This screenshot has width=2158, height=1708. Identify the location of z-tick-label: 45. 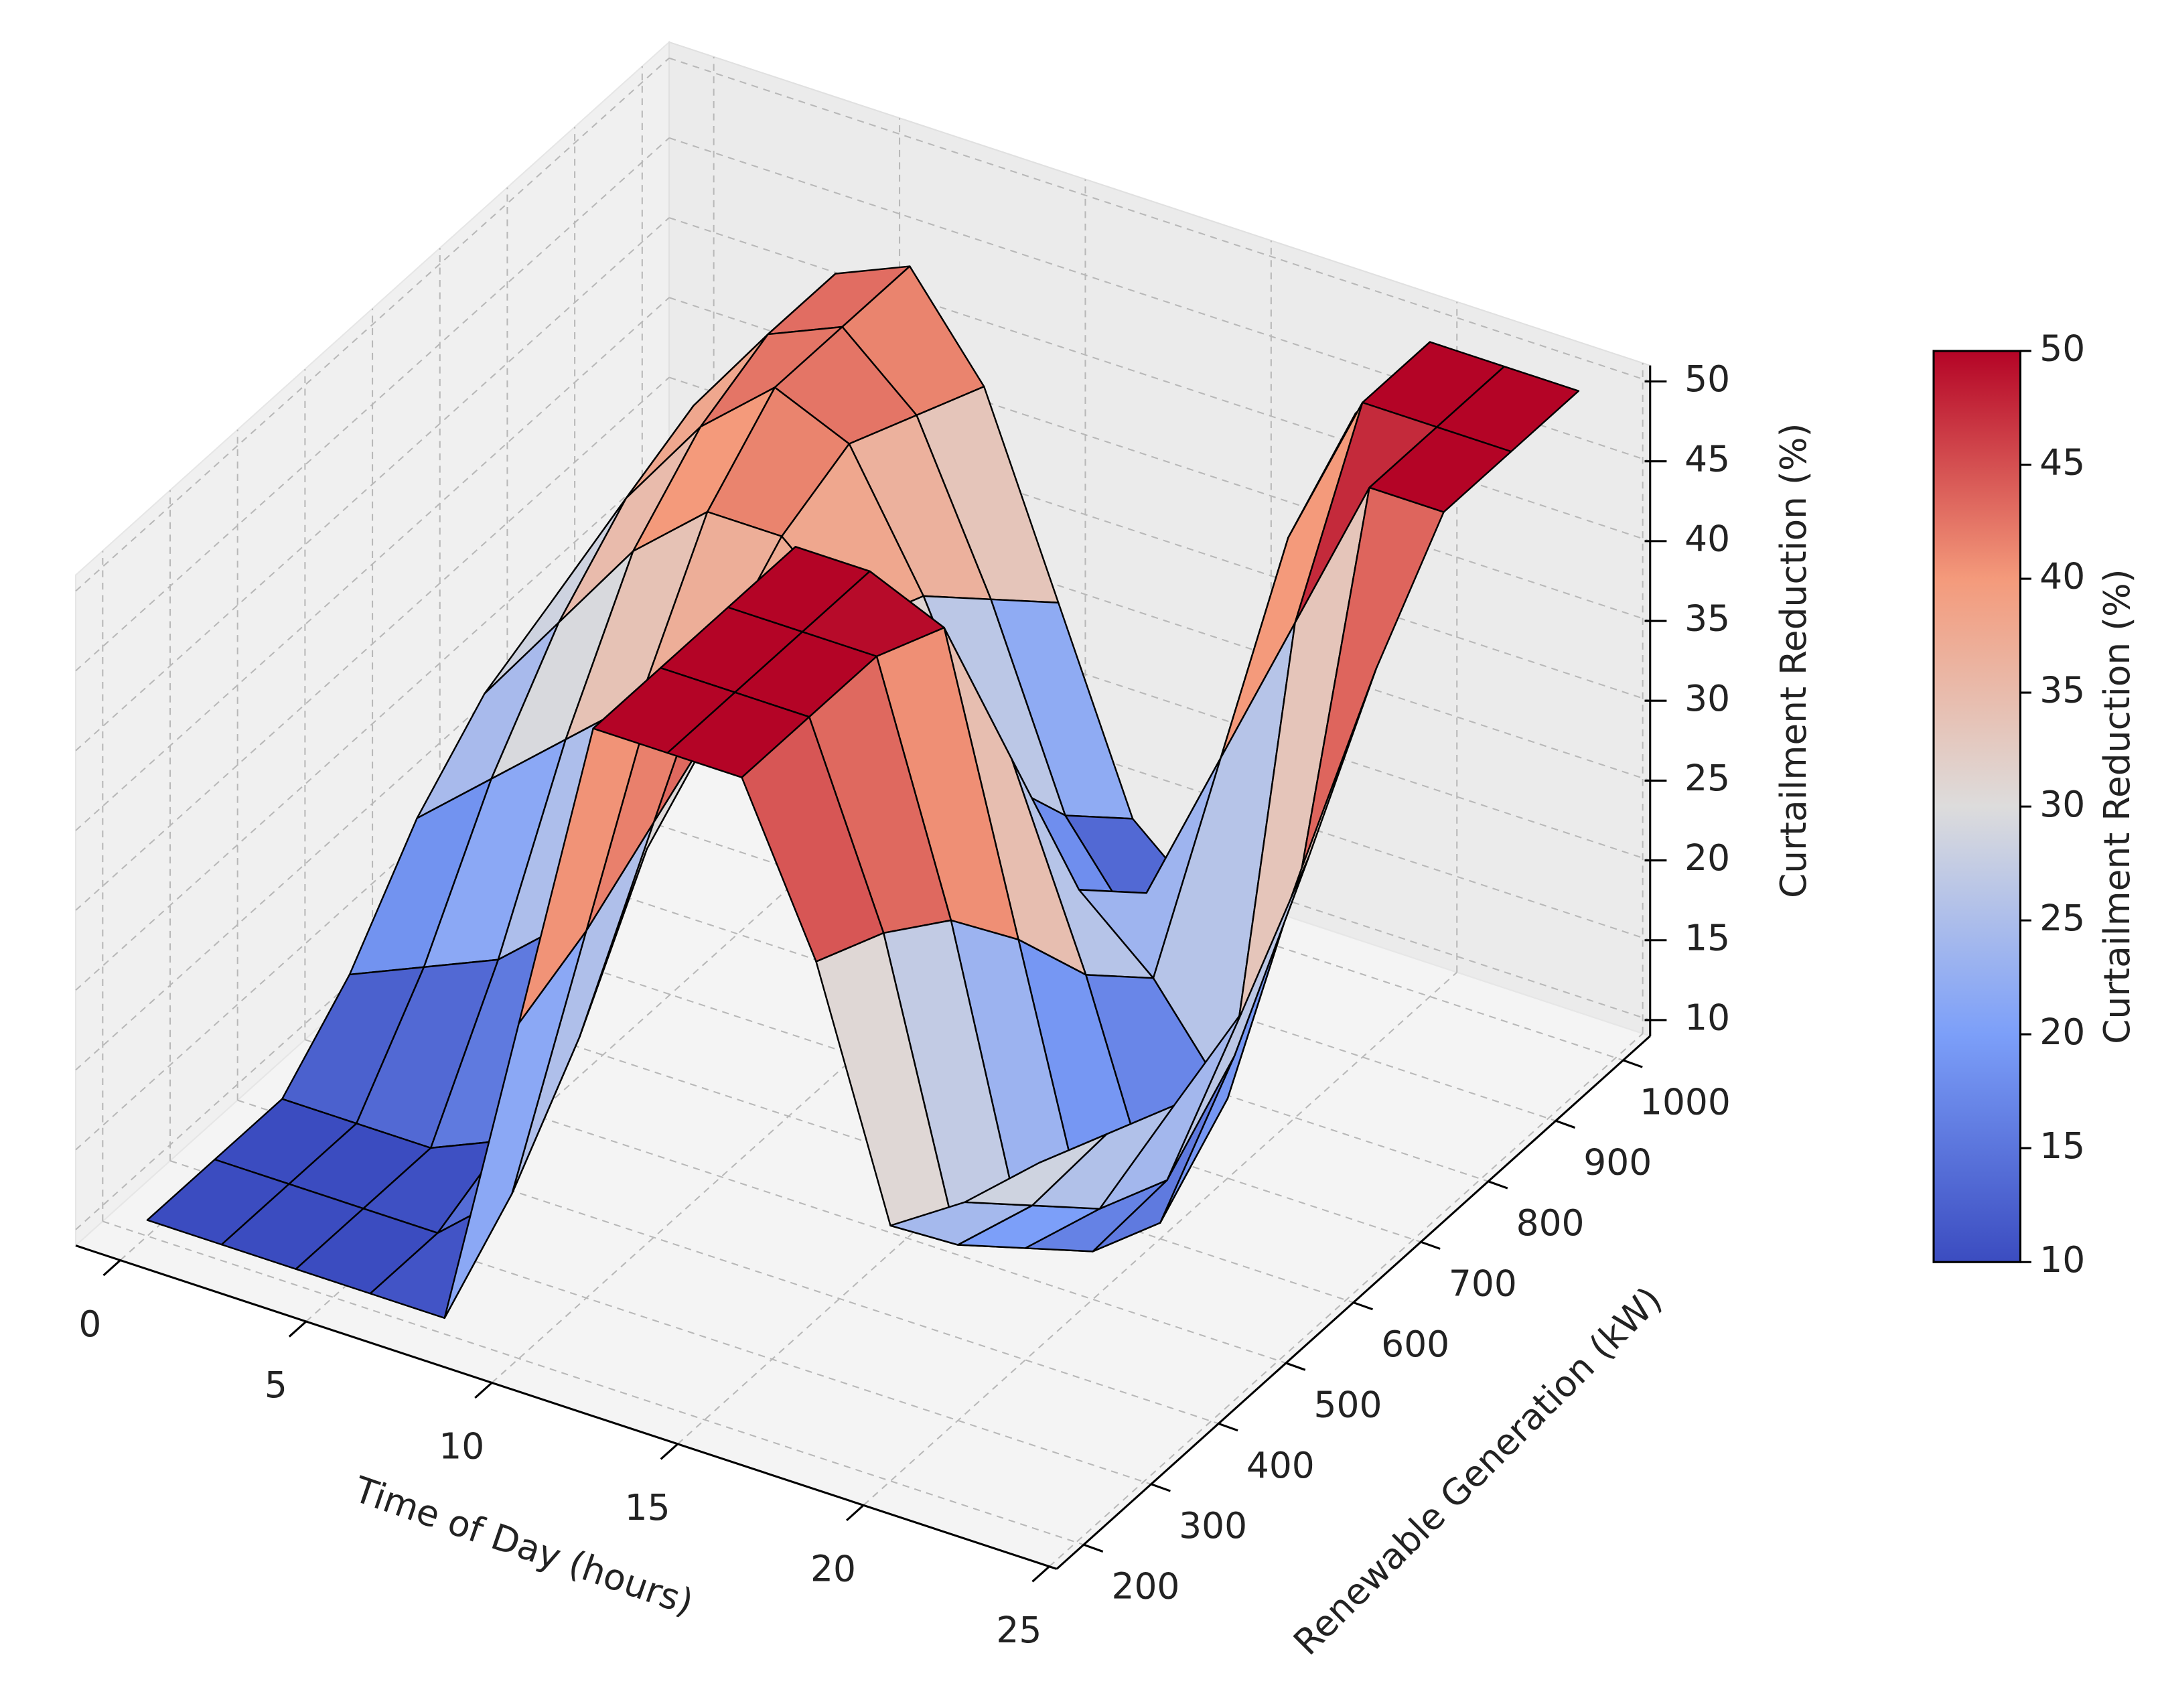
(1707, 458).